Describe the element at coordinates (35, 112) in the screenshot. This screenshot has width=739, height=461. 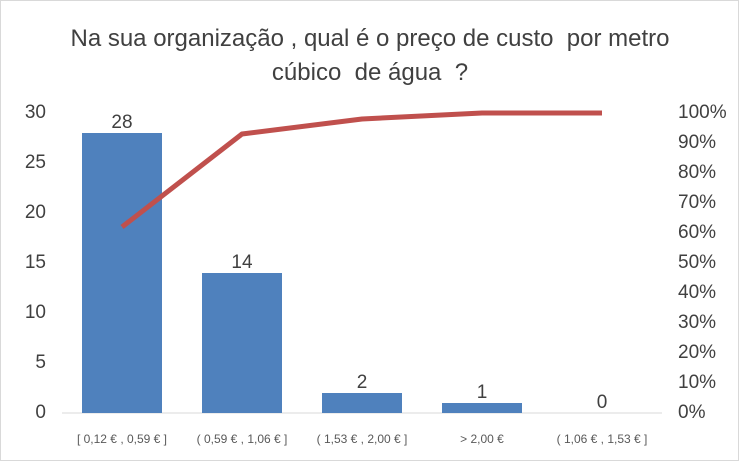
I see `y-tick-label: 30` at that location.